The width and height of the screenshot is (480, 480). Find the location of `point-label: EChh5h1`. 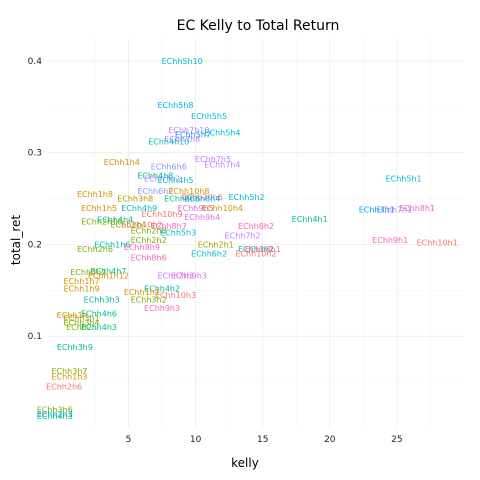

point-label: EChh5h1 is located at coordinates (404, 178).